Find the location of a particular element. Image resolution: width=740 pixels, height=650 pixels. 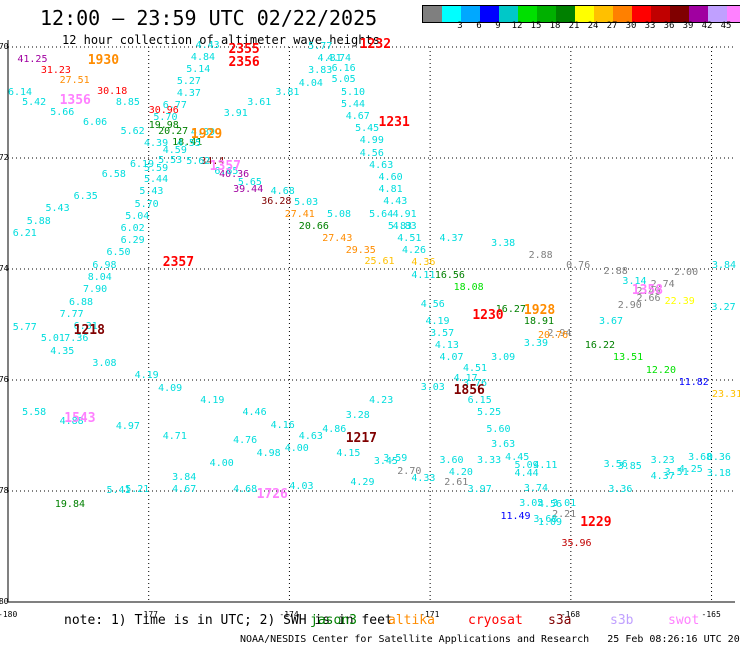

pass-time-label: 1356 is located at coordinates (75, 100).